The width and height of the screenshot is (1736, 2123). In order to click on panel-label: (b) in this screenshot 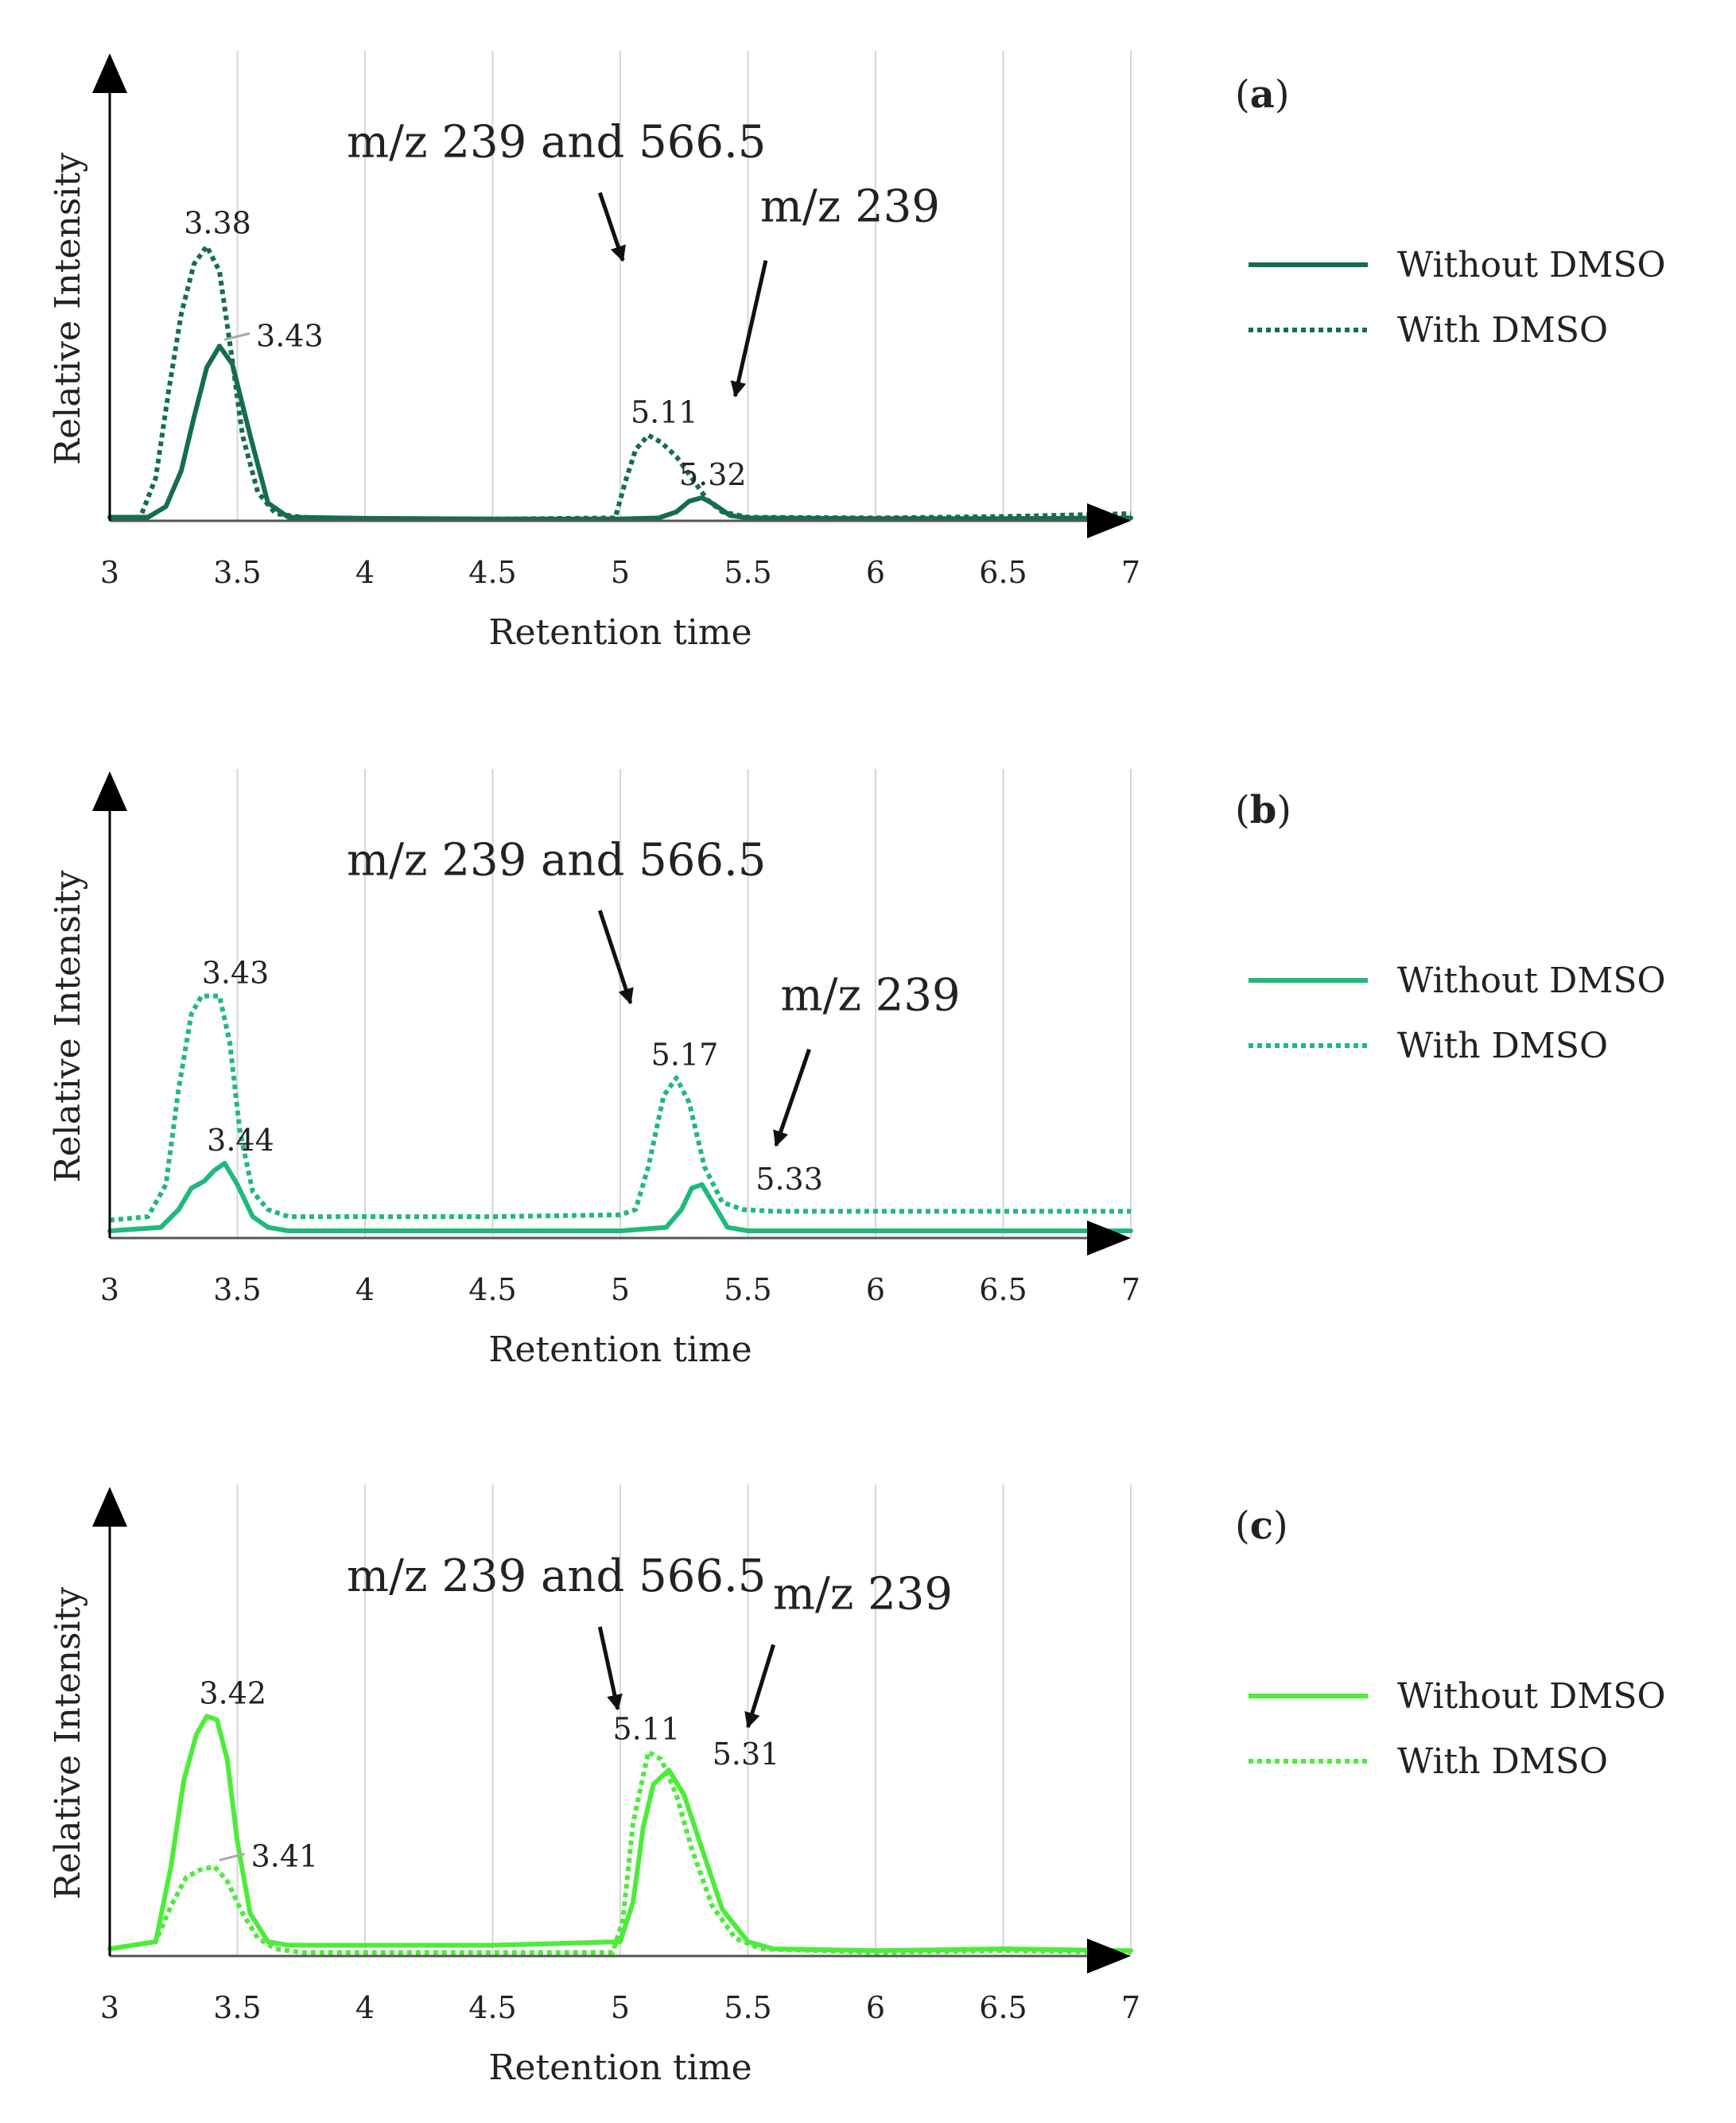, I will do `click(1263, 810)`.